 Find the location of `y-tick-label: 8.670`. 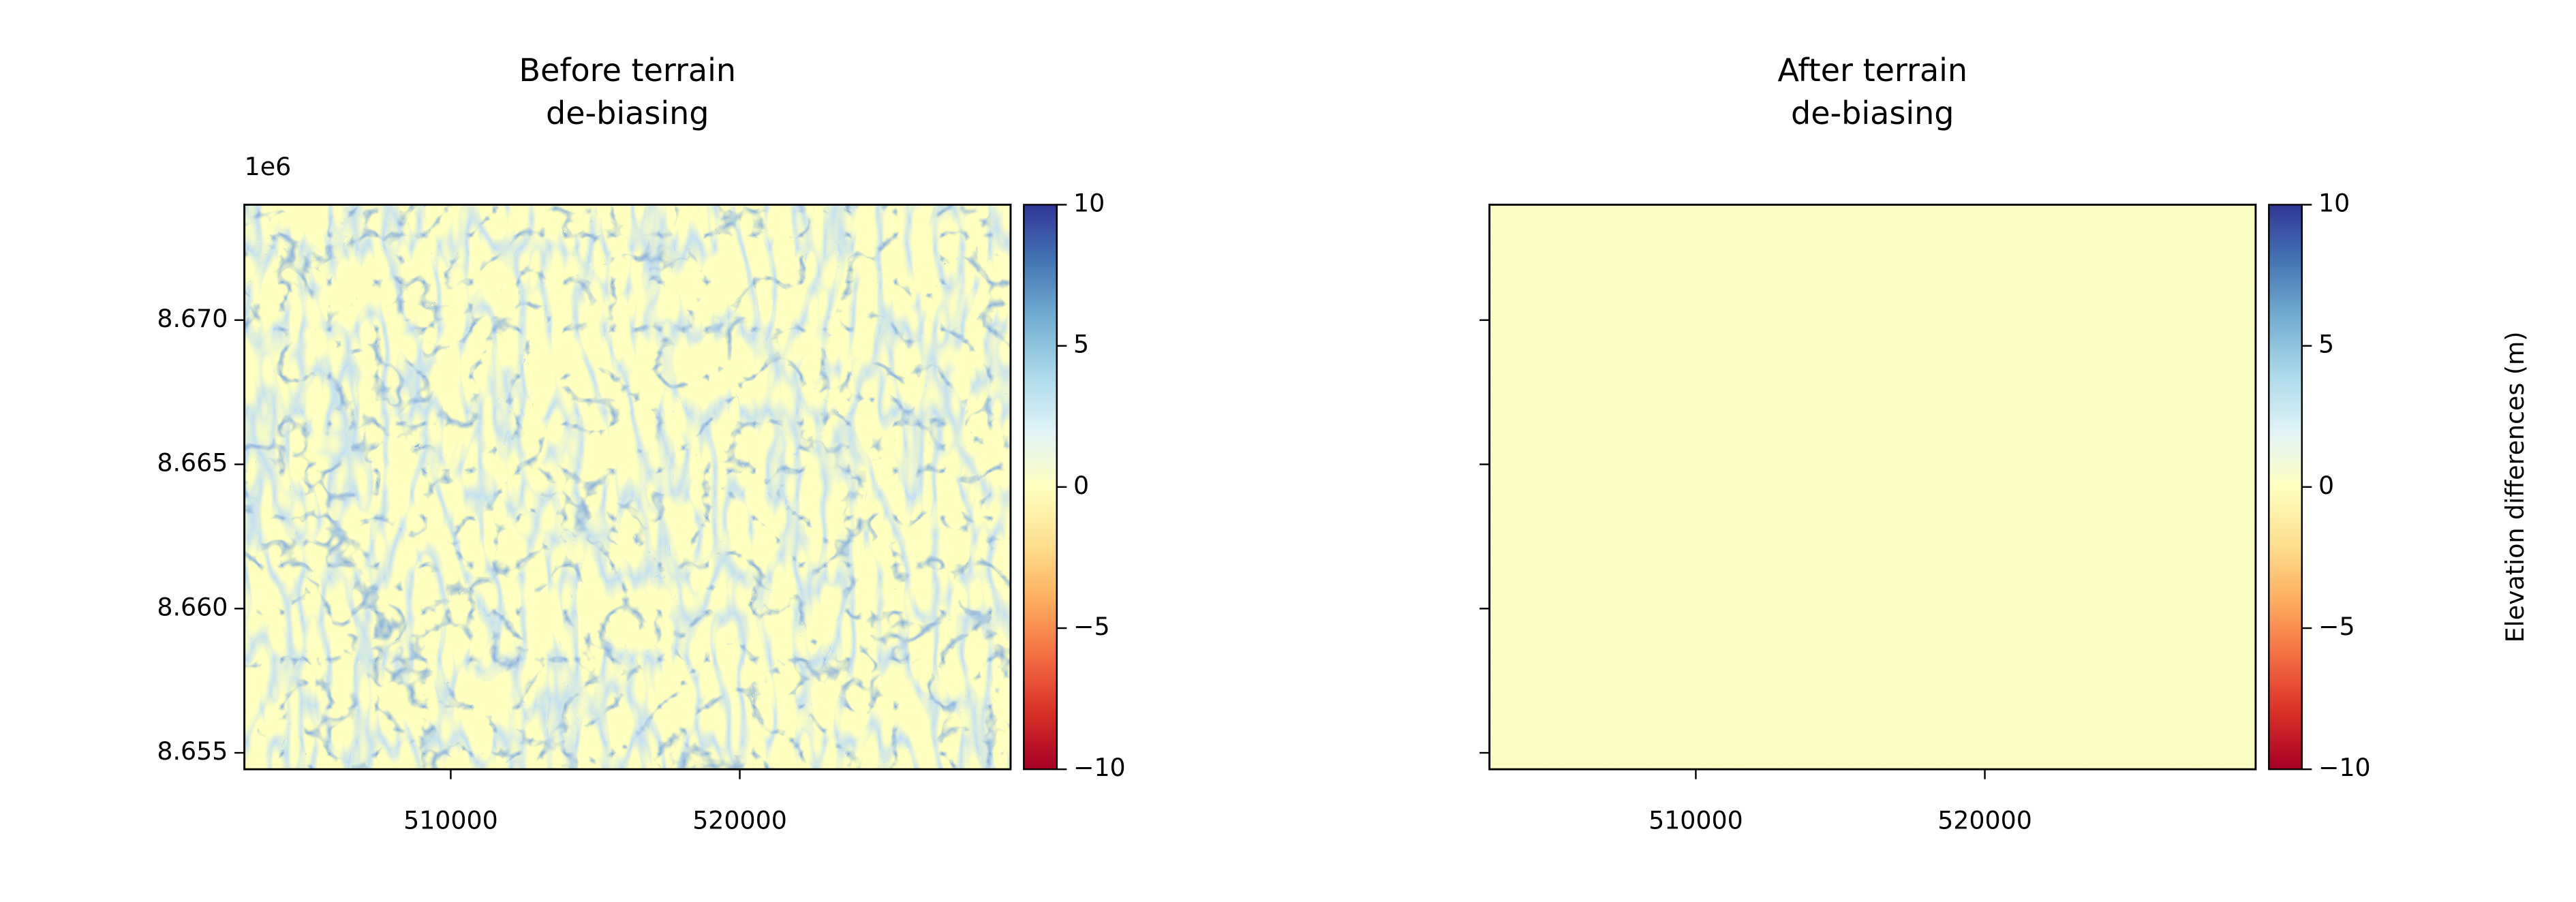

y-tick-label: 8.670 is located at coordinates (193, 318).